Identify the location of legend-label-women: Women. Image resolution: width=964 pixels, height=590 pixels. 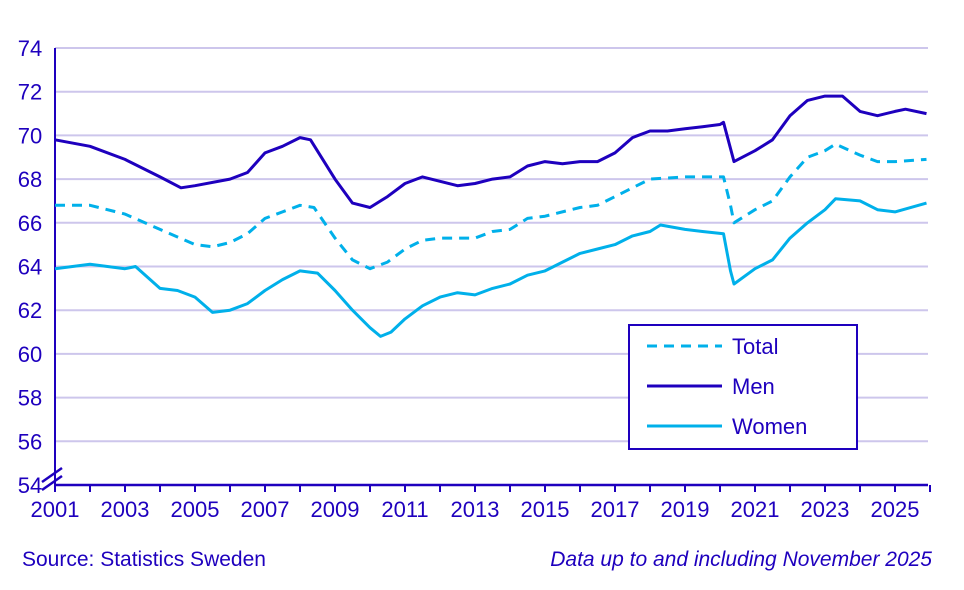
(769, 426).